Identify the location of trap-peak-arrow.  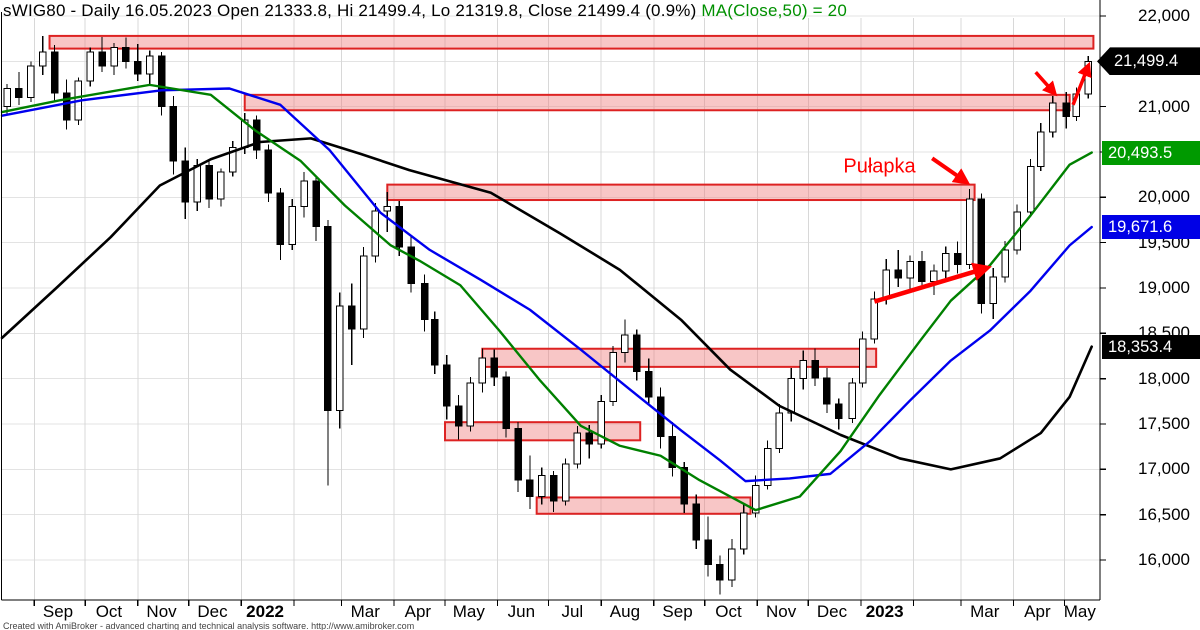
(951, 170).